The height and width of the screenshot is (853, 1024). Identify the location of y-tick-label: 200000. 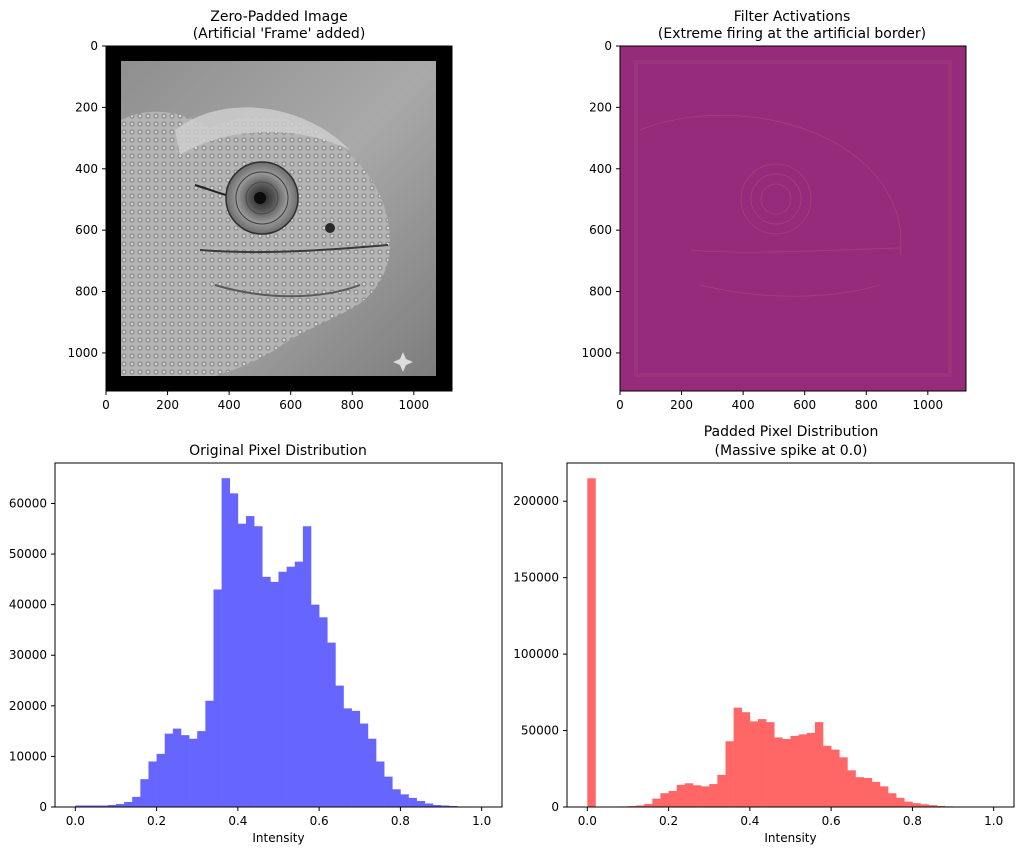
(536, 501).